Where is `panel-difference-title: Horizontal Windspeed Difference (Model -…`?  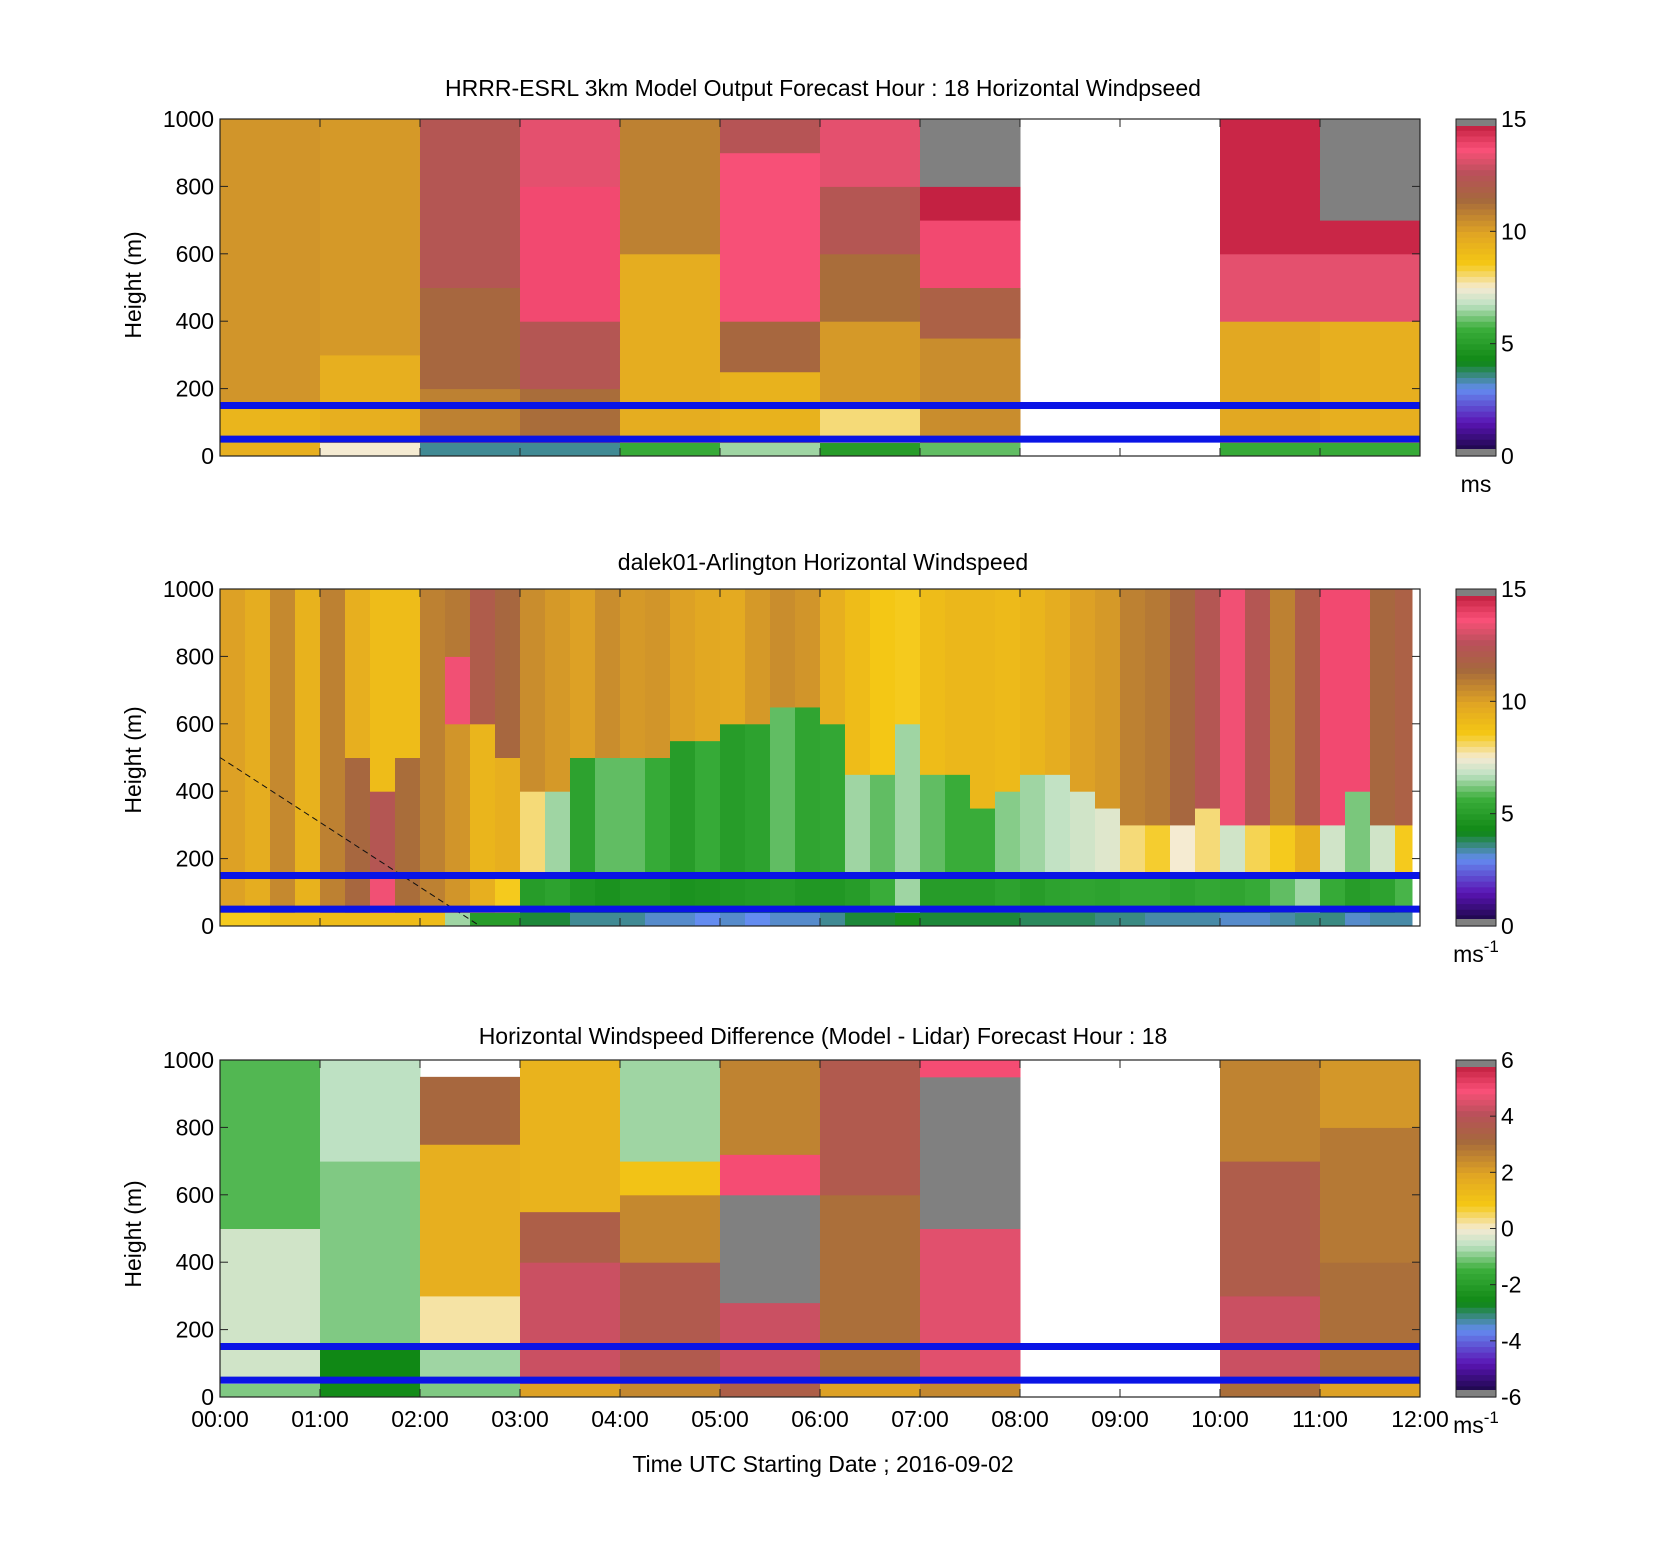 panel-difference-title: Horizontal Windspeed Difference (Model -… is located at coordinates (823, 1036).